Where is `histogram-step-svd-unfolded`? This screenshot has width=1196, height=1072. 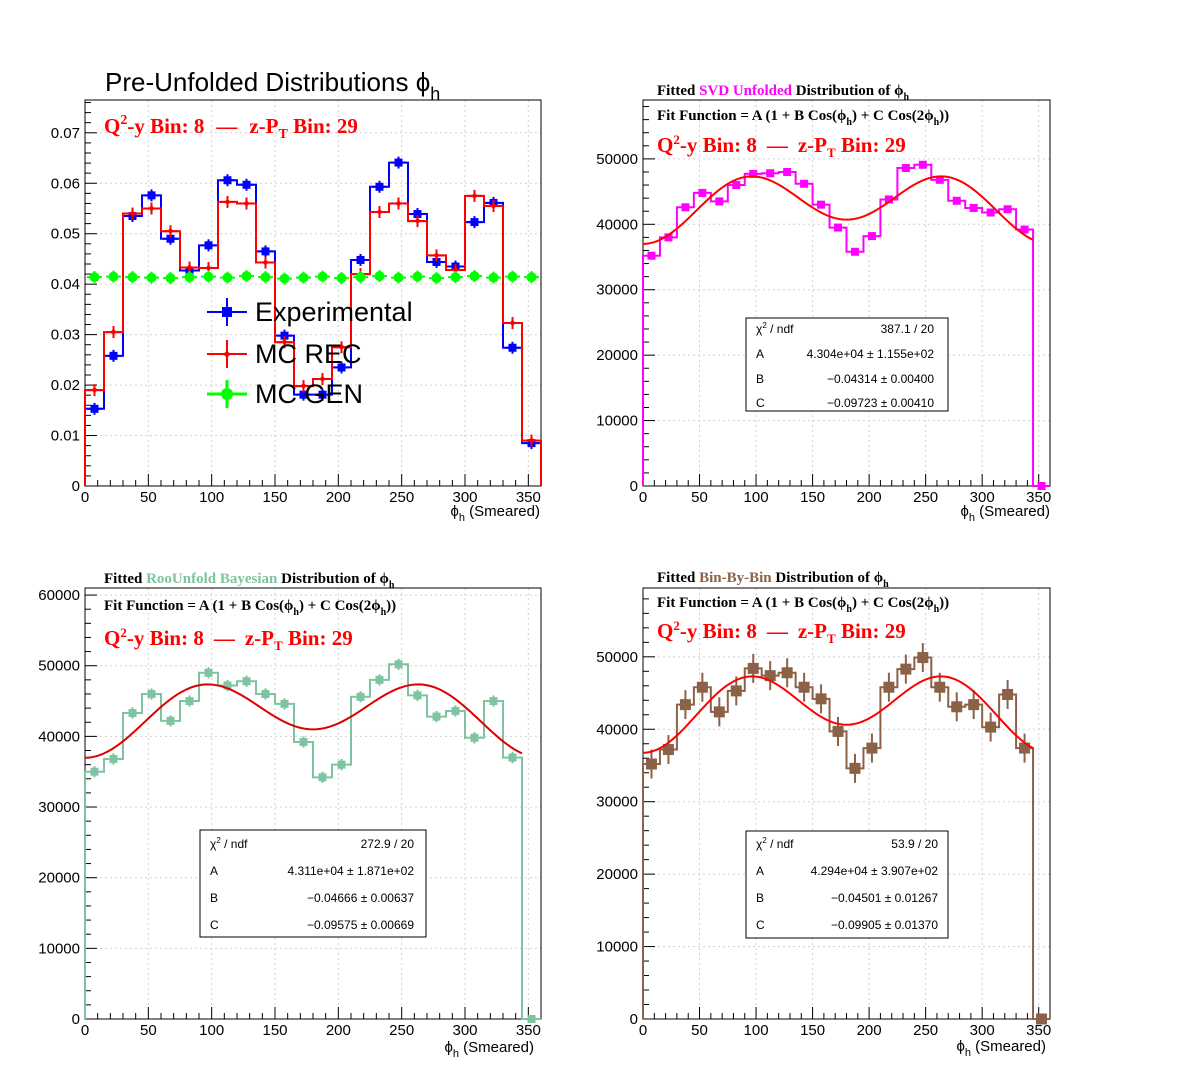
histogram-step-svd-unfolded is located at coordinates (846, 325).